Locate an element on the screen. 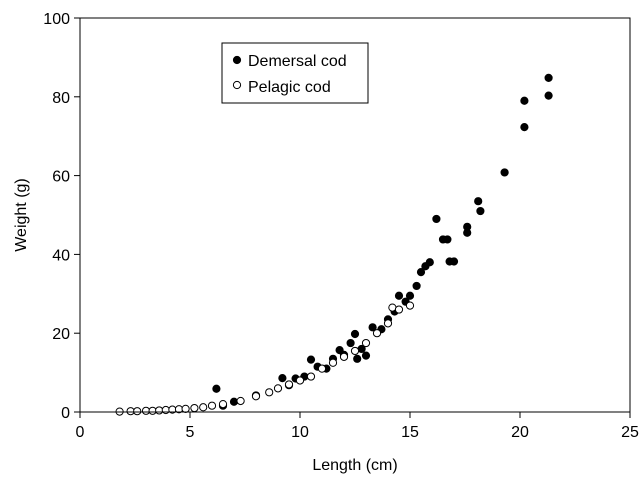  y-tick-label: 100 is located at coordinates (56, 19).